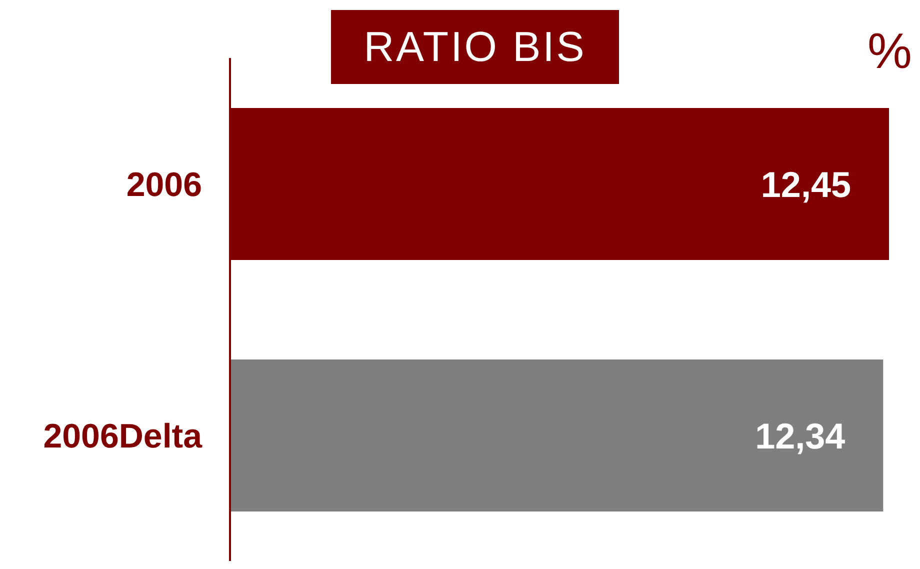 Image resolution: width=920 pixels, height=569 pixels. Describe the element at coordinates (805, 184) in the screenshot. I see `data-label: 12,45` at that location.